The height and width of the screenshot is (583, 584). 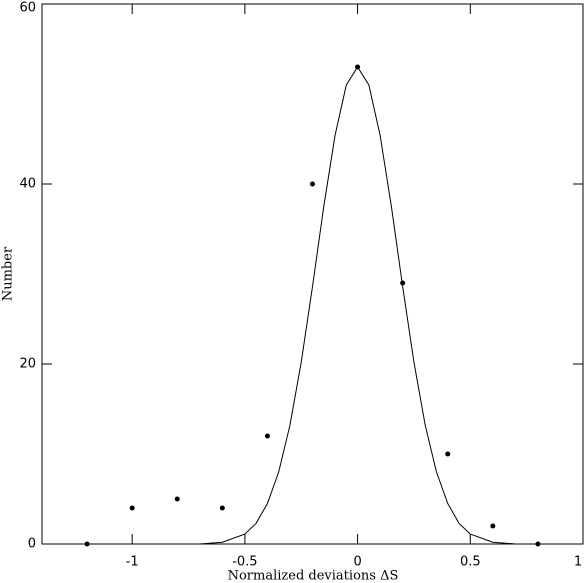 What do you see at coordinates (470, 562) in the screenshot?
I see `x-tick-label: 0.5` at bounding box center [470, 562].